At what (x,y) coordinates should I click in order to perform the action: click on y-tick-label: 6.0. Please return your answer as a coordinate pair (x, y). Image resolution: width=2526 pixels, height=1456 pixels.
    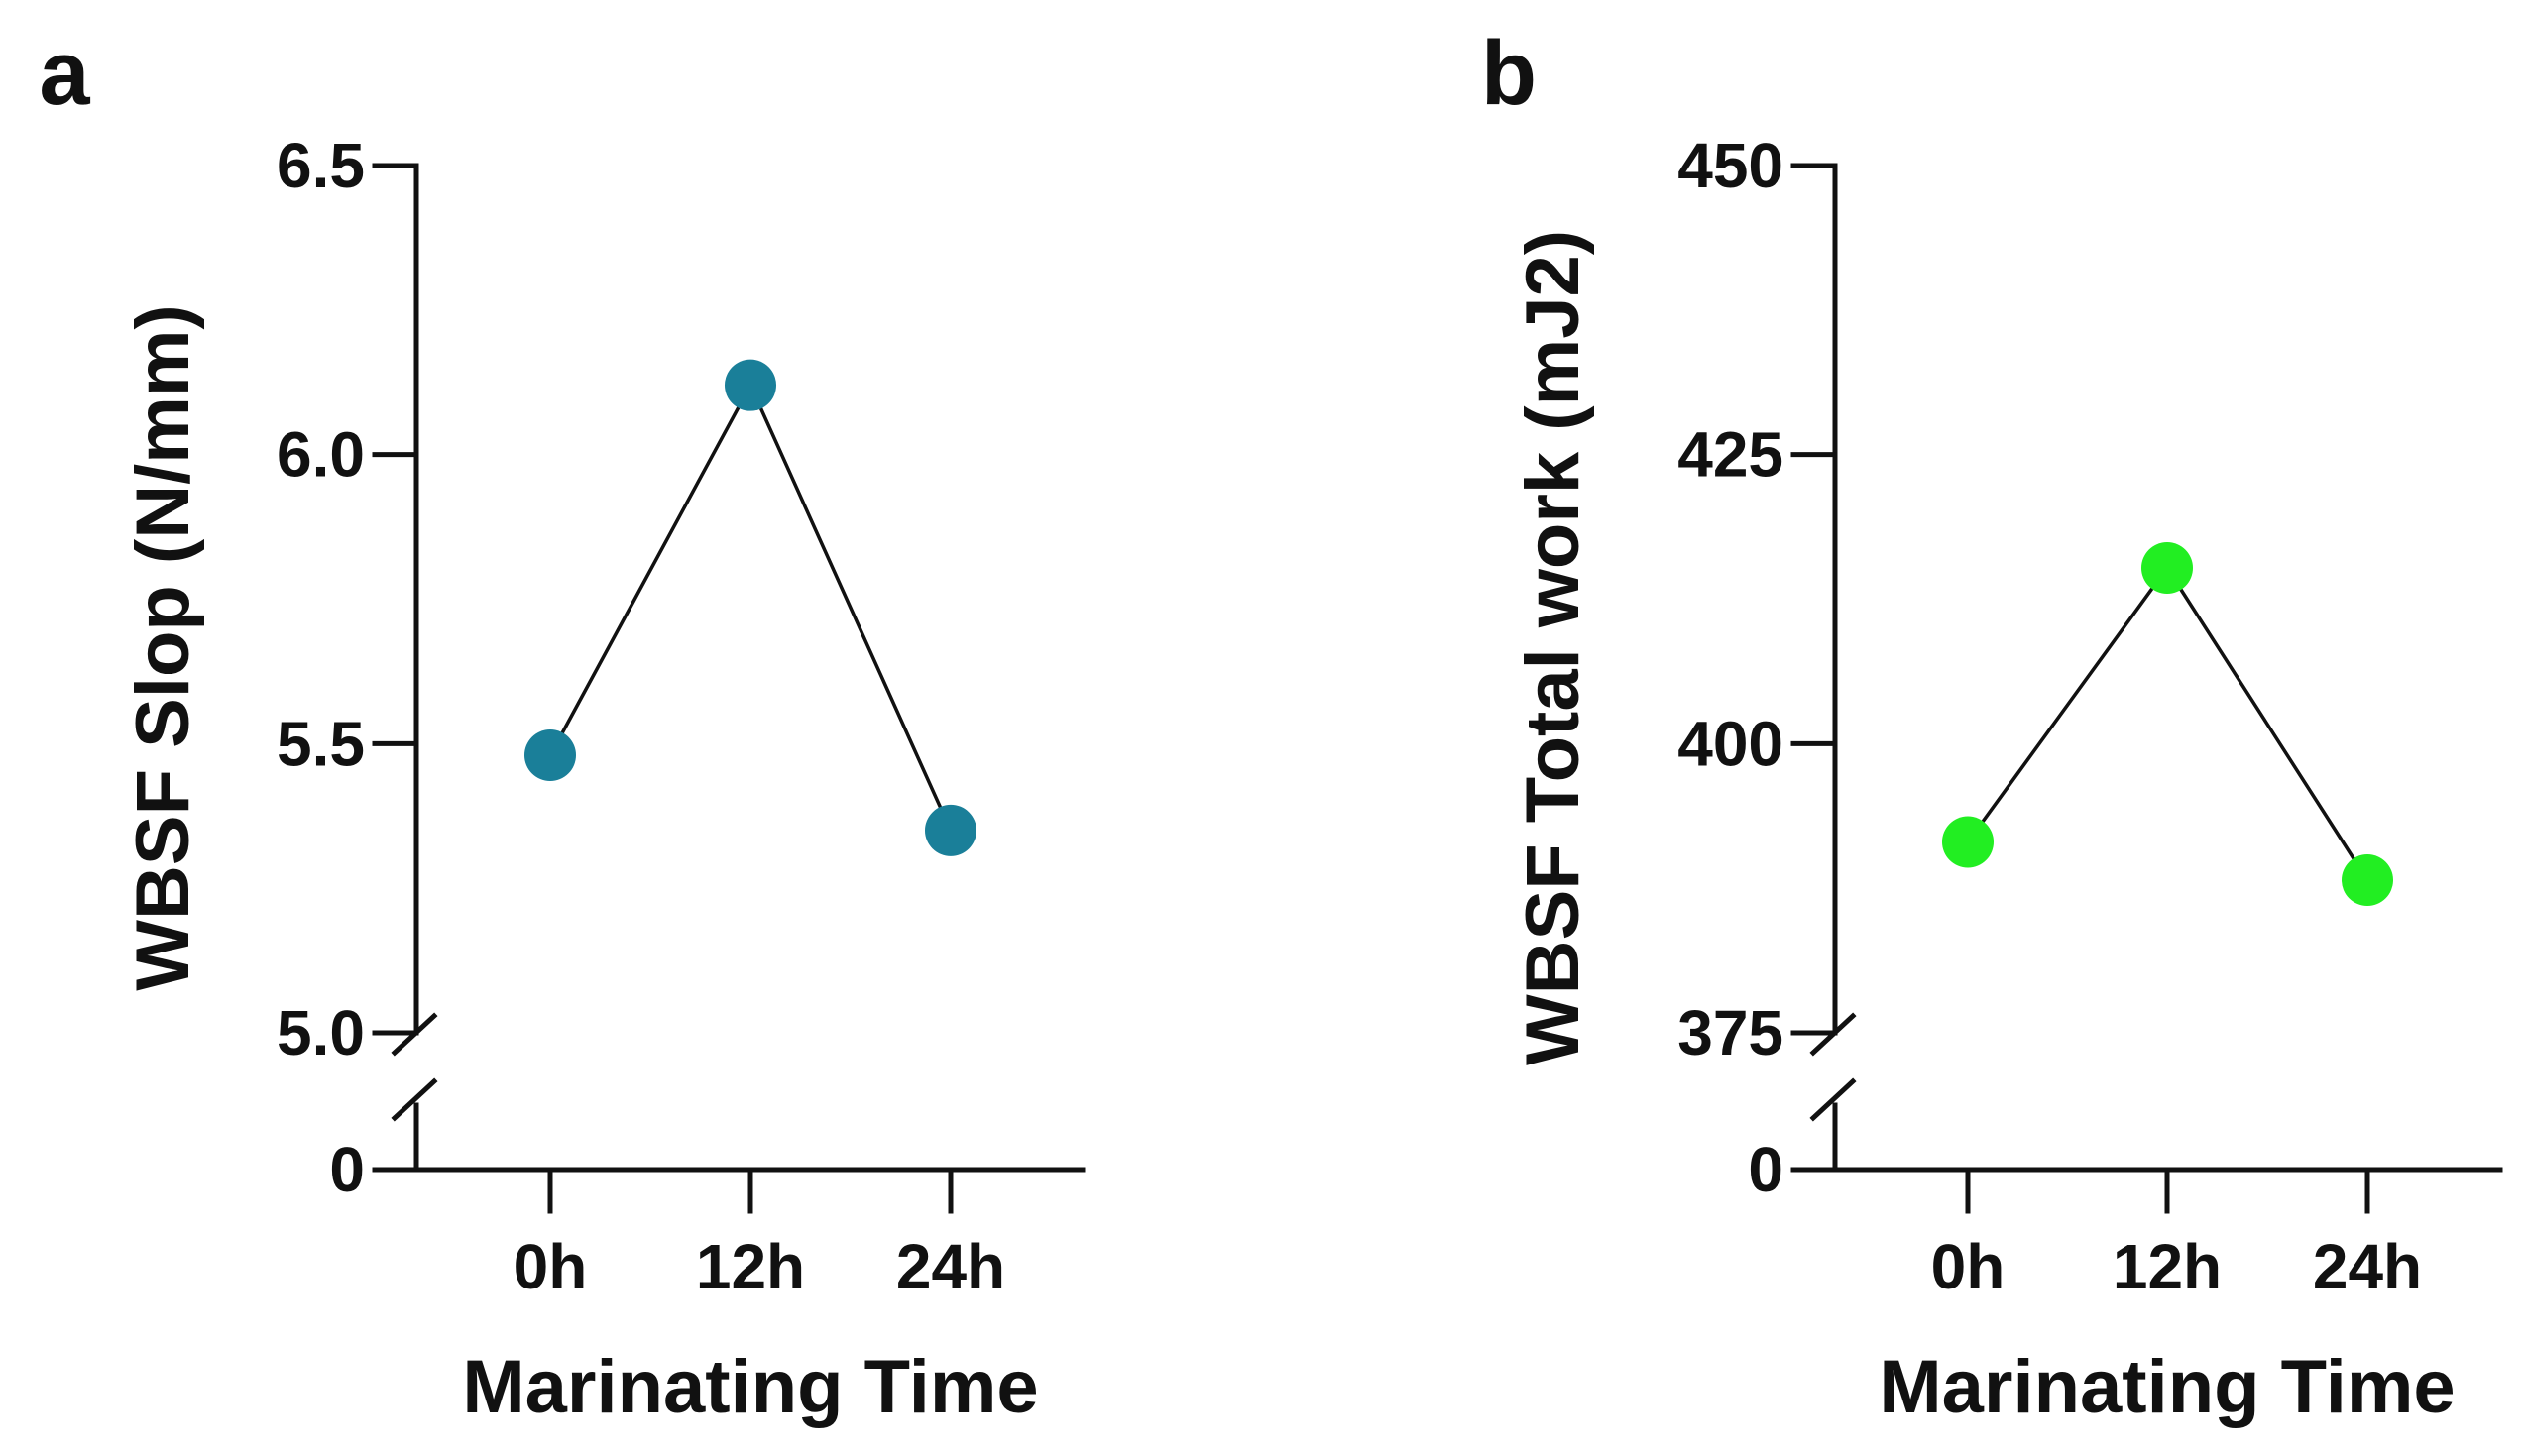
    Looking at the image, I should click on (321, 455).